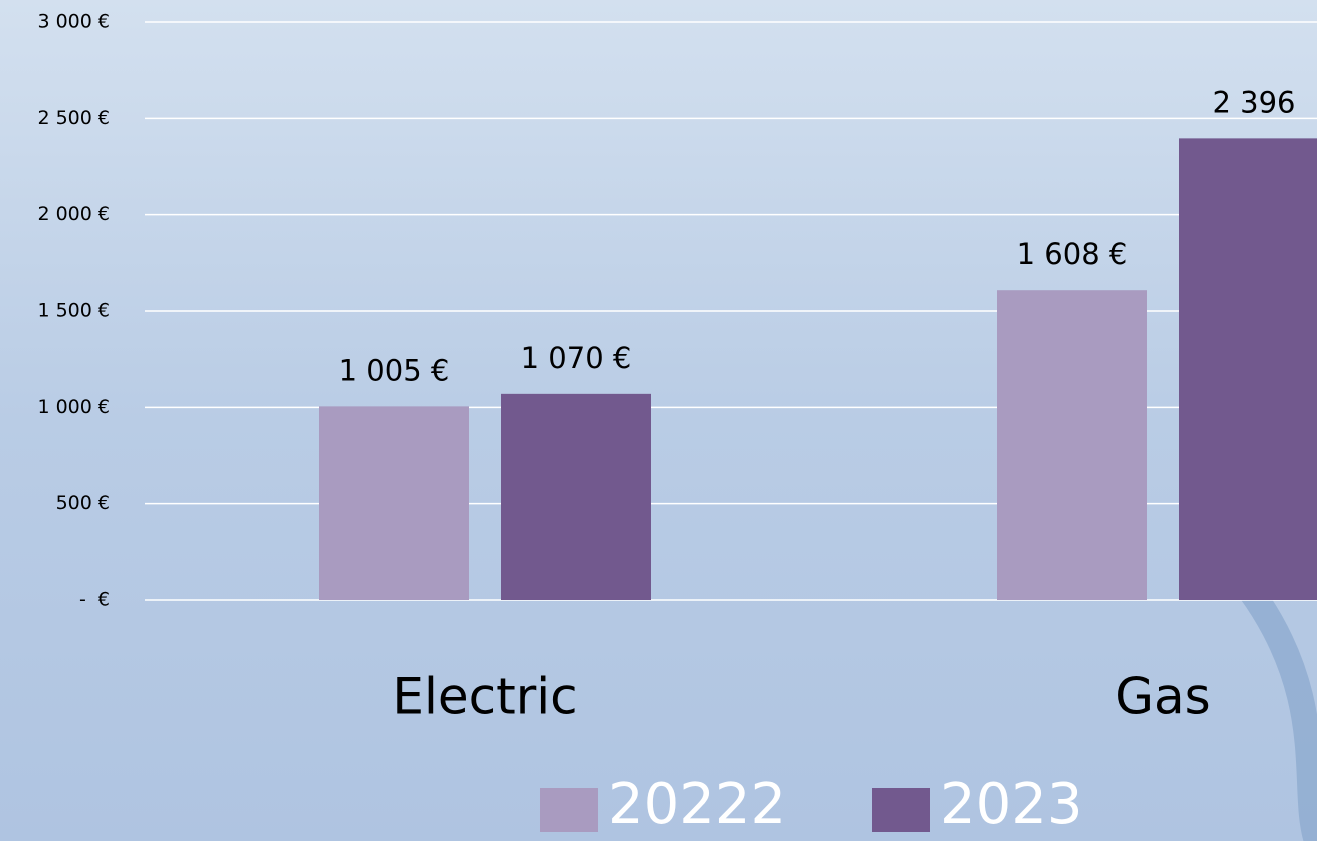 Image resolution: width=1317 pixels, height=841 pixels. What do you see at coordinates (1162, 697) in the screenshot?
I see `x-tick-label: Gas` at bounding box center [1162, 697].